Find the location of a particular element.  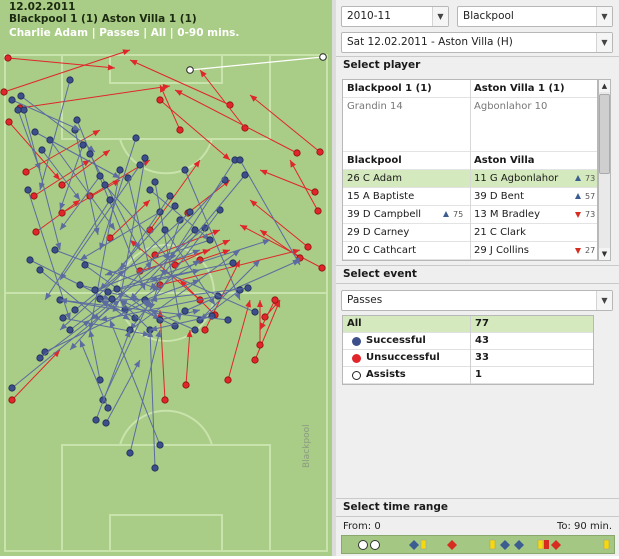

away-player: 11 G Agbonlahor is located at coordinates (516, 178).